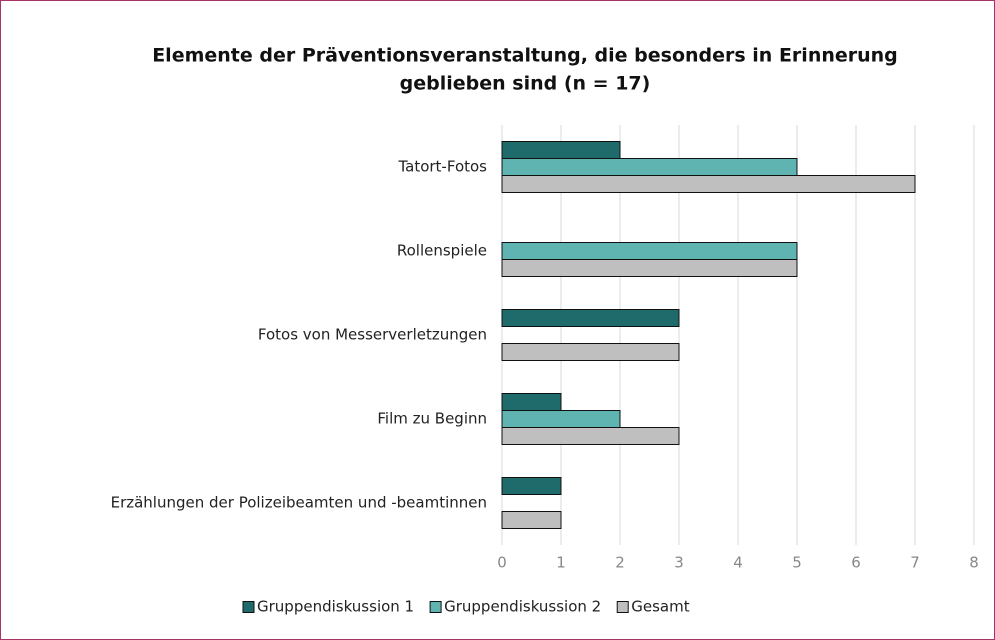  What do you see at coordinates (738, 563) in the screenshot?
I see `x-tick-label: 4` at bounding box center [738, 563].